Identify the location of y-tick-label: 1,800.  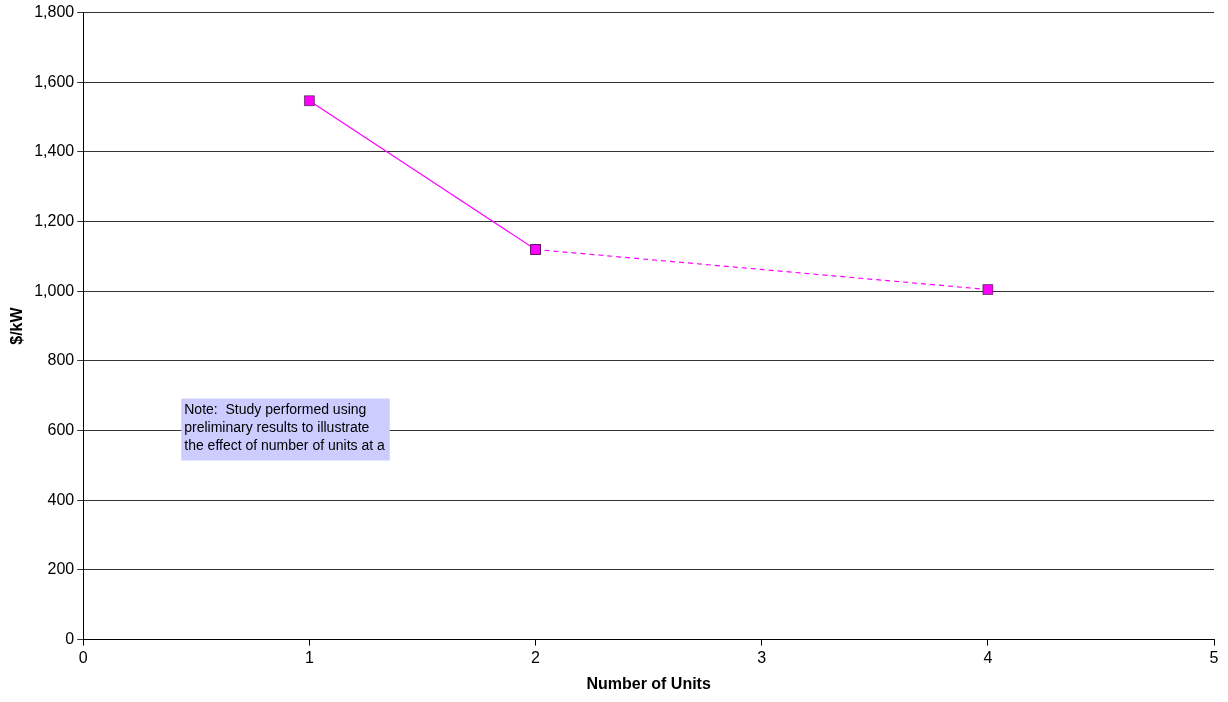
(54, 12).